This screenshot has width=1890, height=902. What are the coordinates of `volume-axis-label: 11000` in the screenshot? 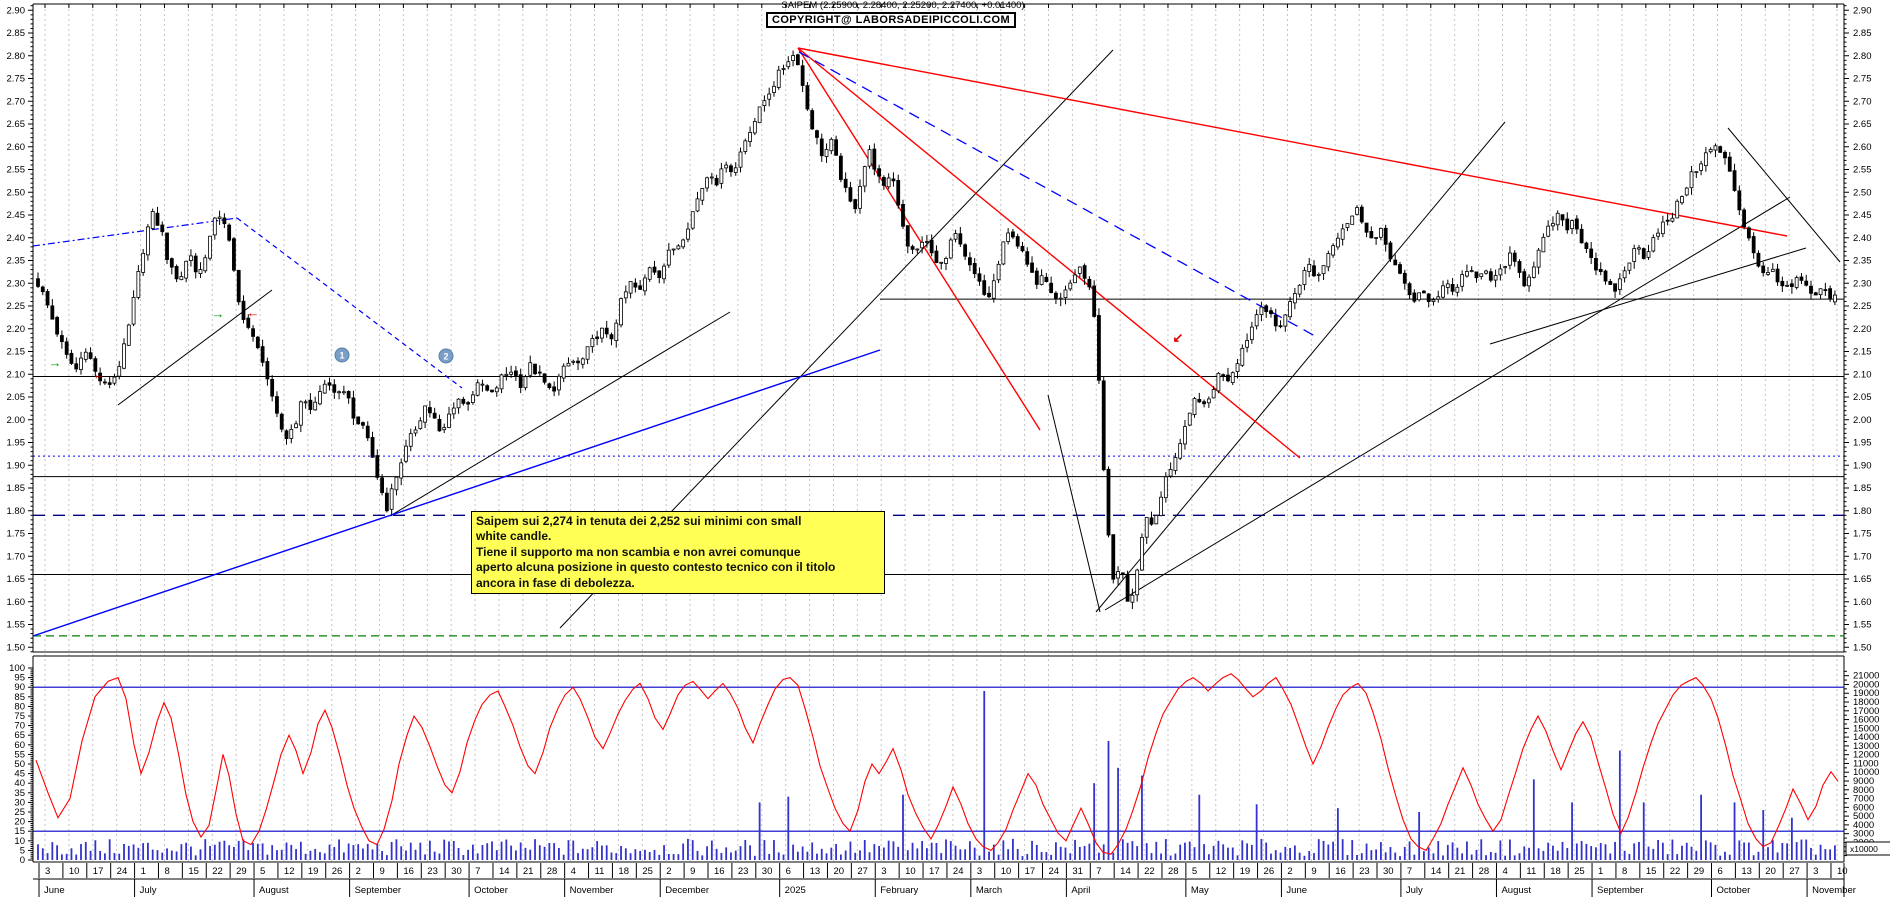 It's located at (1866, 763).